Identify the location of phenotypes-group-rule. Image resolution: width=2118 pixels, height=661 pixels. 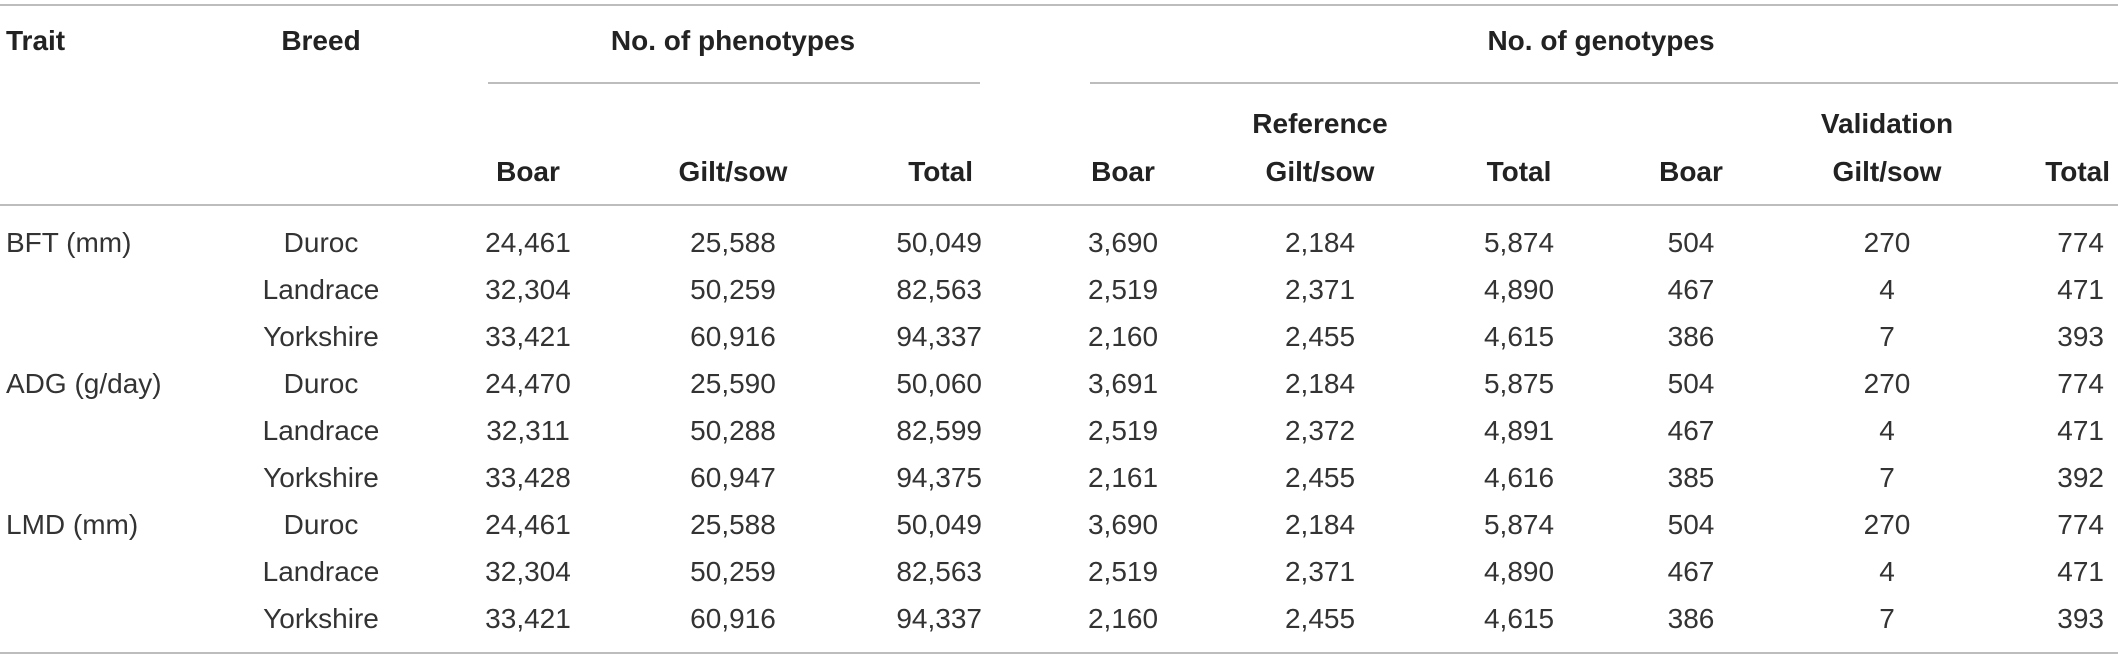
(734, 83).